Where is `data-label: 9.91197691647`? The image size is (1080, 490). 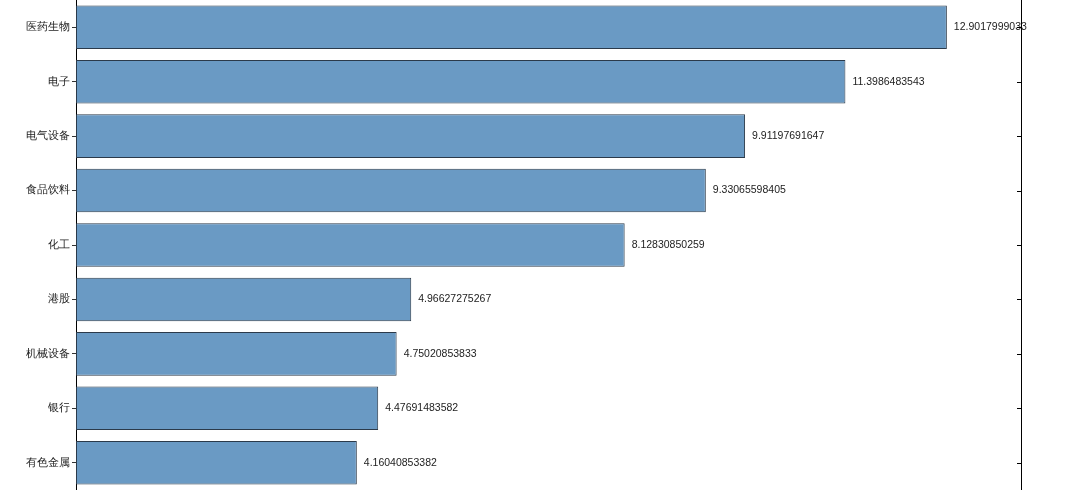
data-label: 9.91197691647 is located at coordinates (788, 135).